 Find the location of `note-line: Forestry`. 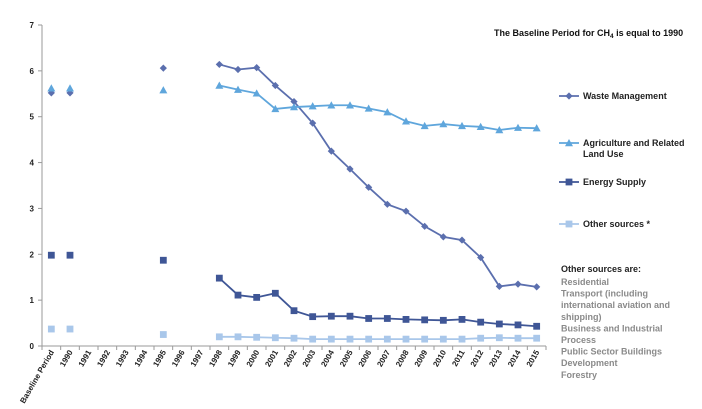

note-line: Forestry is located at coordinates (579, 375).